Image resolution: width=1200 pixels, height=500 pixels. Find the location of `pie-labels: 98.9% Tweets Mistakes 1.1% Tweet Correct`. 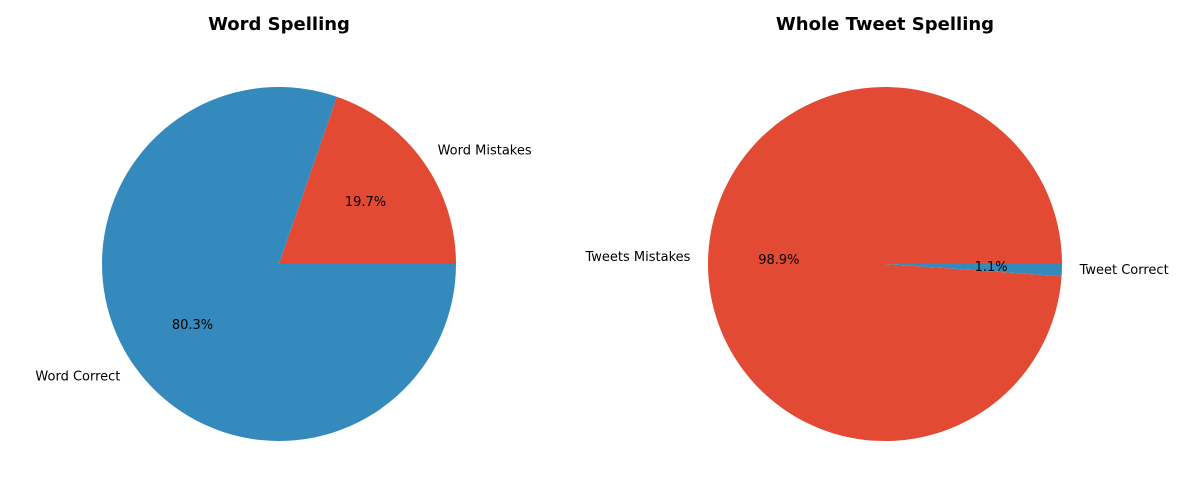

pie-labels: 98.9% Tweets Mistakes 1.1% Tweet Correct is located at coordinates (876, 264).